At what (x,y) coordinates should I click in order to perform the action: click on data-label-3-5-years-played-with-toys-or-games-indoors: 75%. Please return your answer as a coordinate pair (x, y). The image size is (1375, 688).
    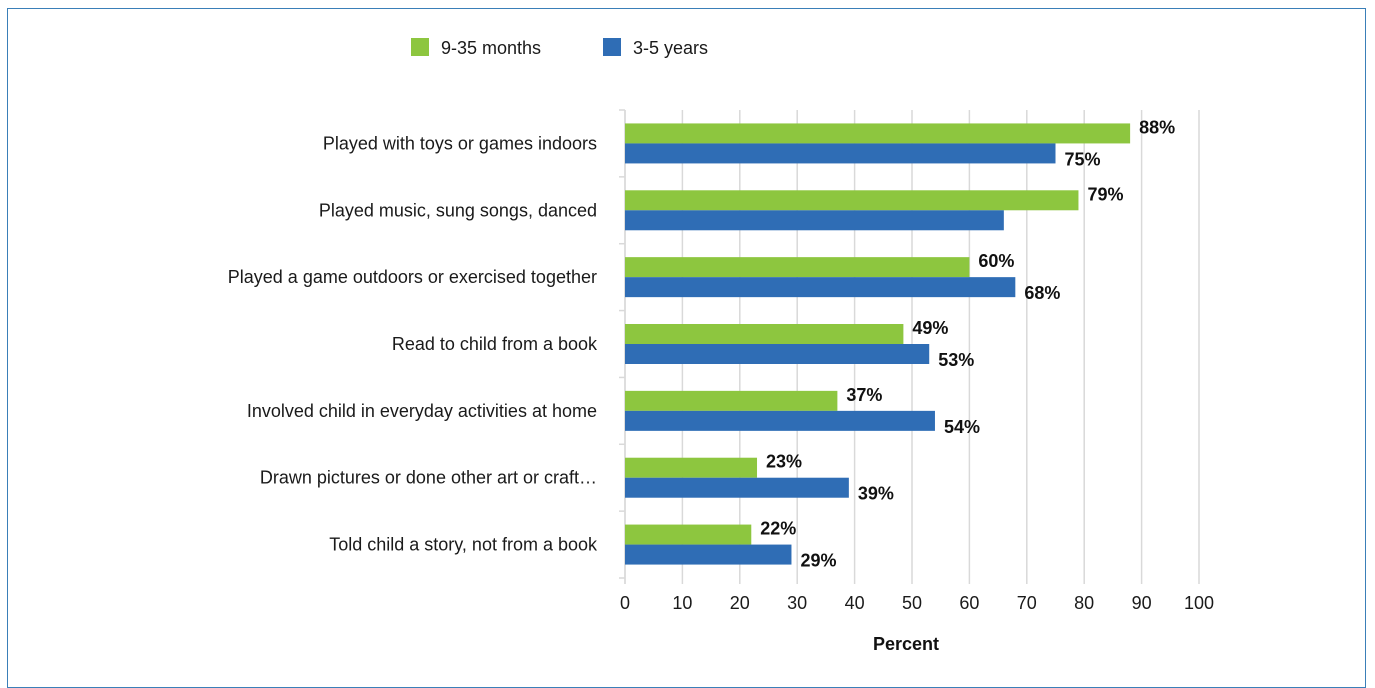
    Looking at the image, I should click on (1083, 159).